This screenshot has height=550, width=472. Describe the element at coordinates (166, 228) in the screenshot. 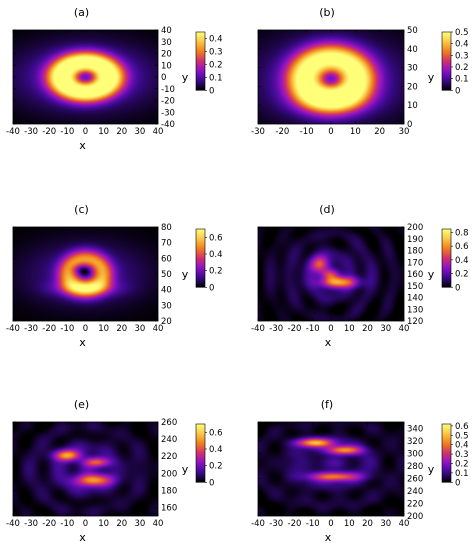

I see `y-tick-label: 80` at that location.